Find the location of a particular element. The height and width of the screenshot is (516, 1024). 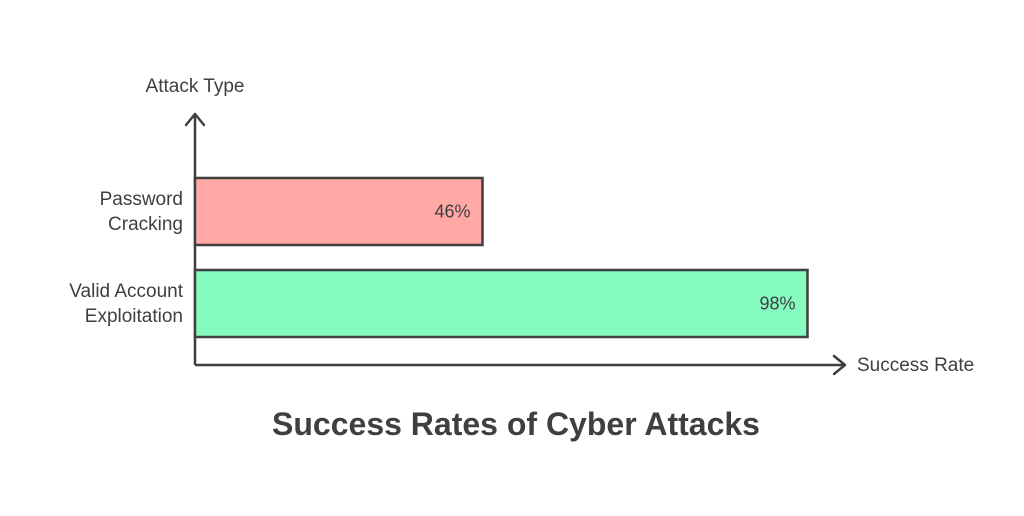

x-axis-label: Success Rate is located at coordinates (915, 365).